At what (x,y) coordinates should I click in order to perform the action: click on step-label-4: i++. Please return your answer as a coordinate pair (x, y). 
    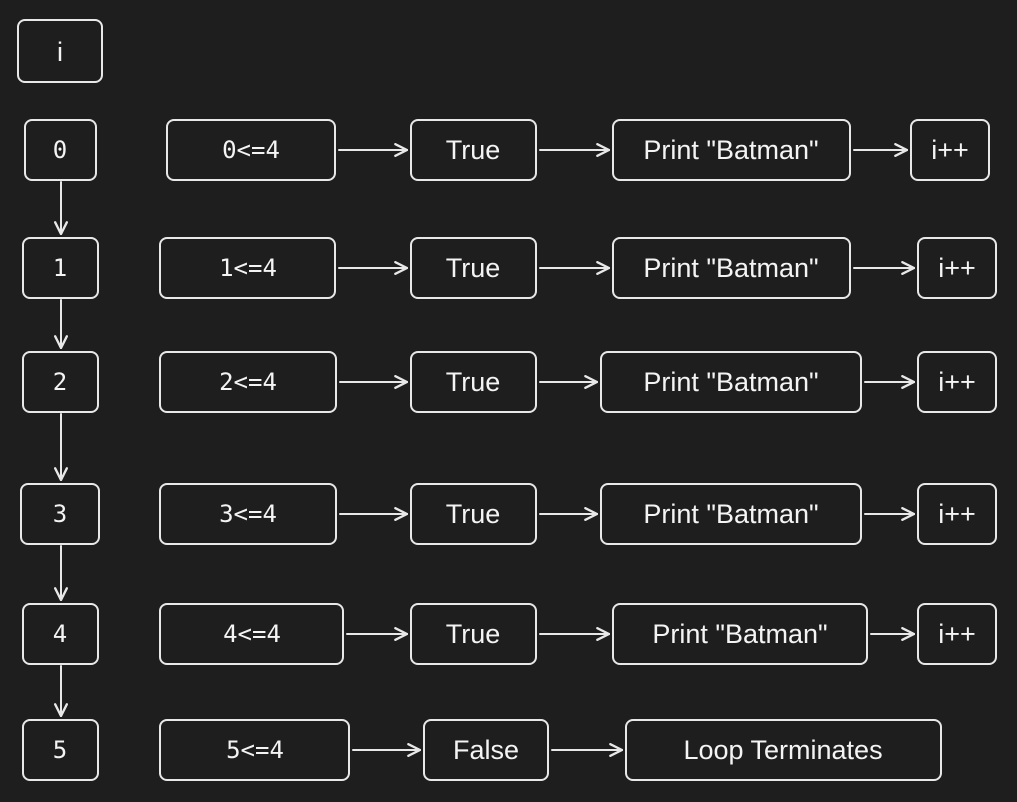
    Looking at the image, I should click on (957, 634).